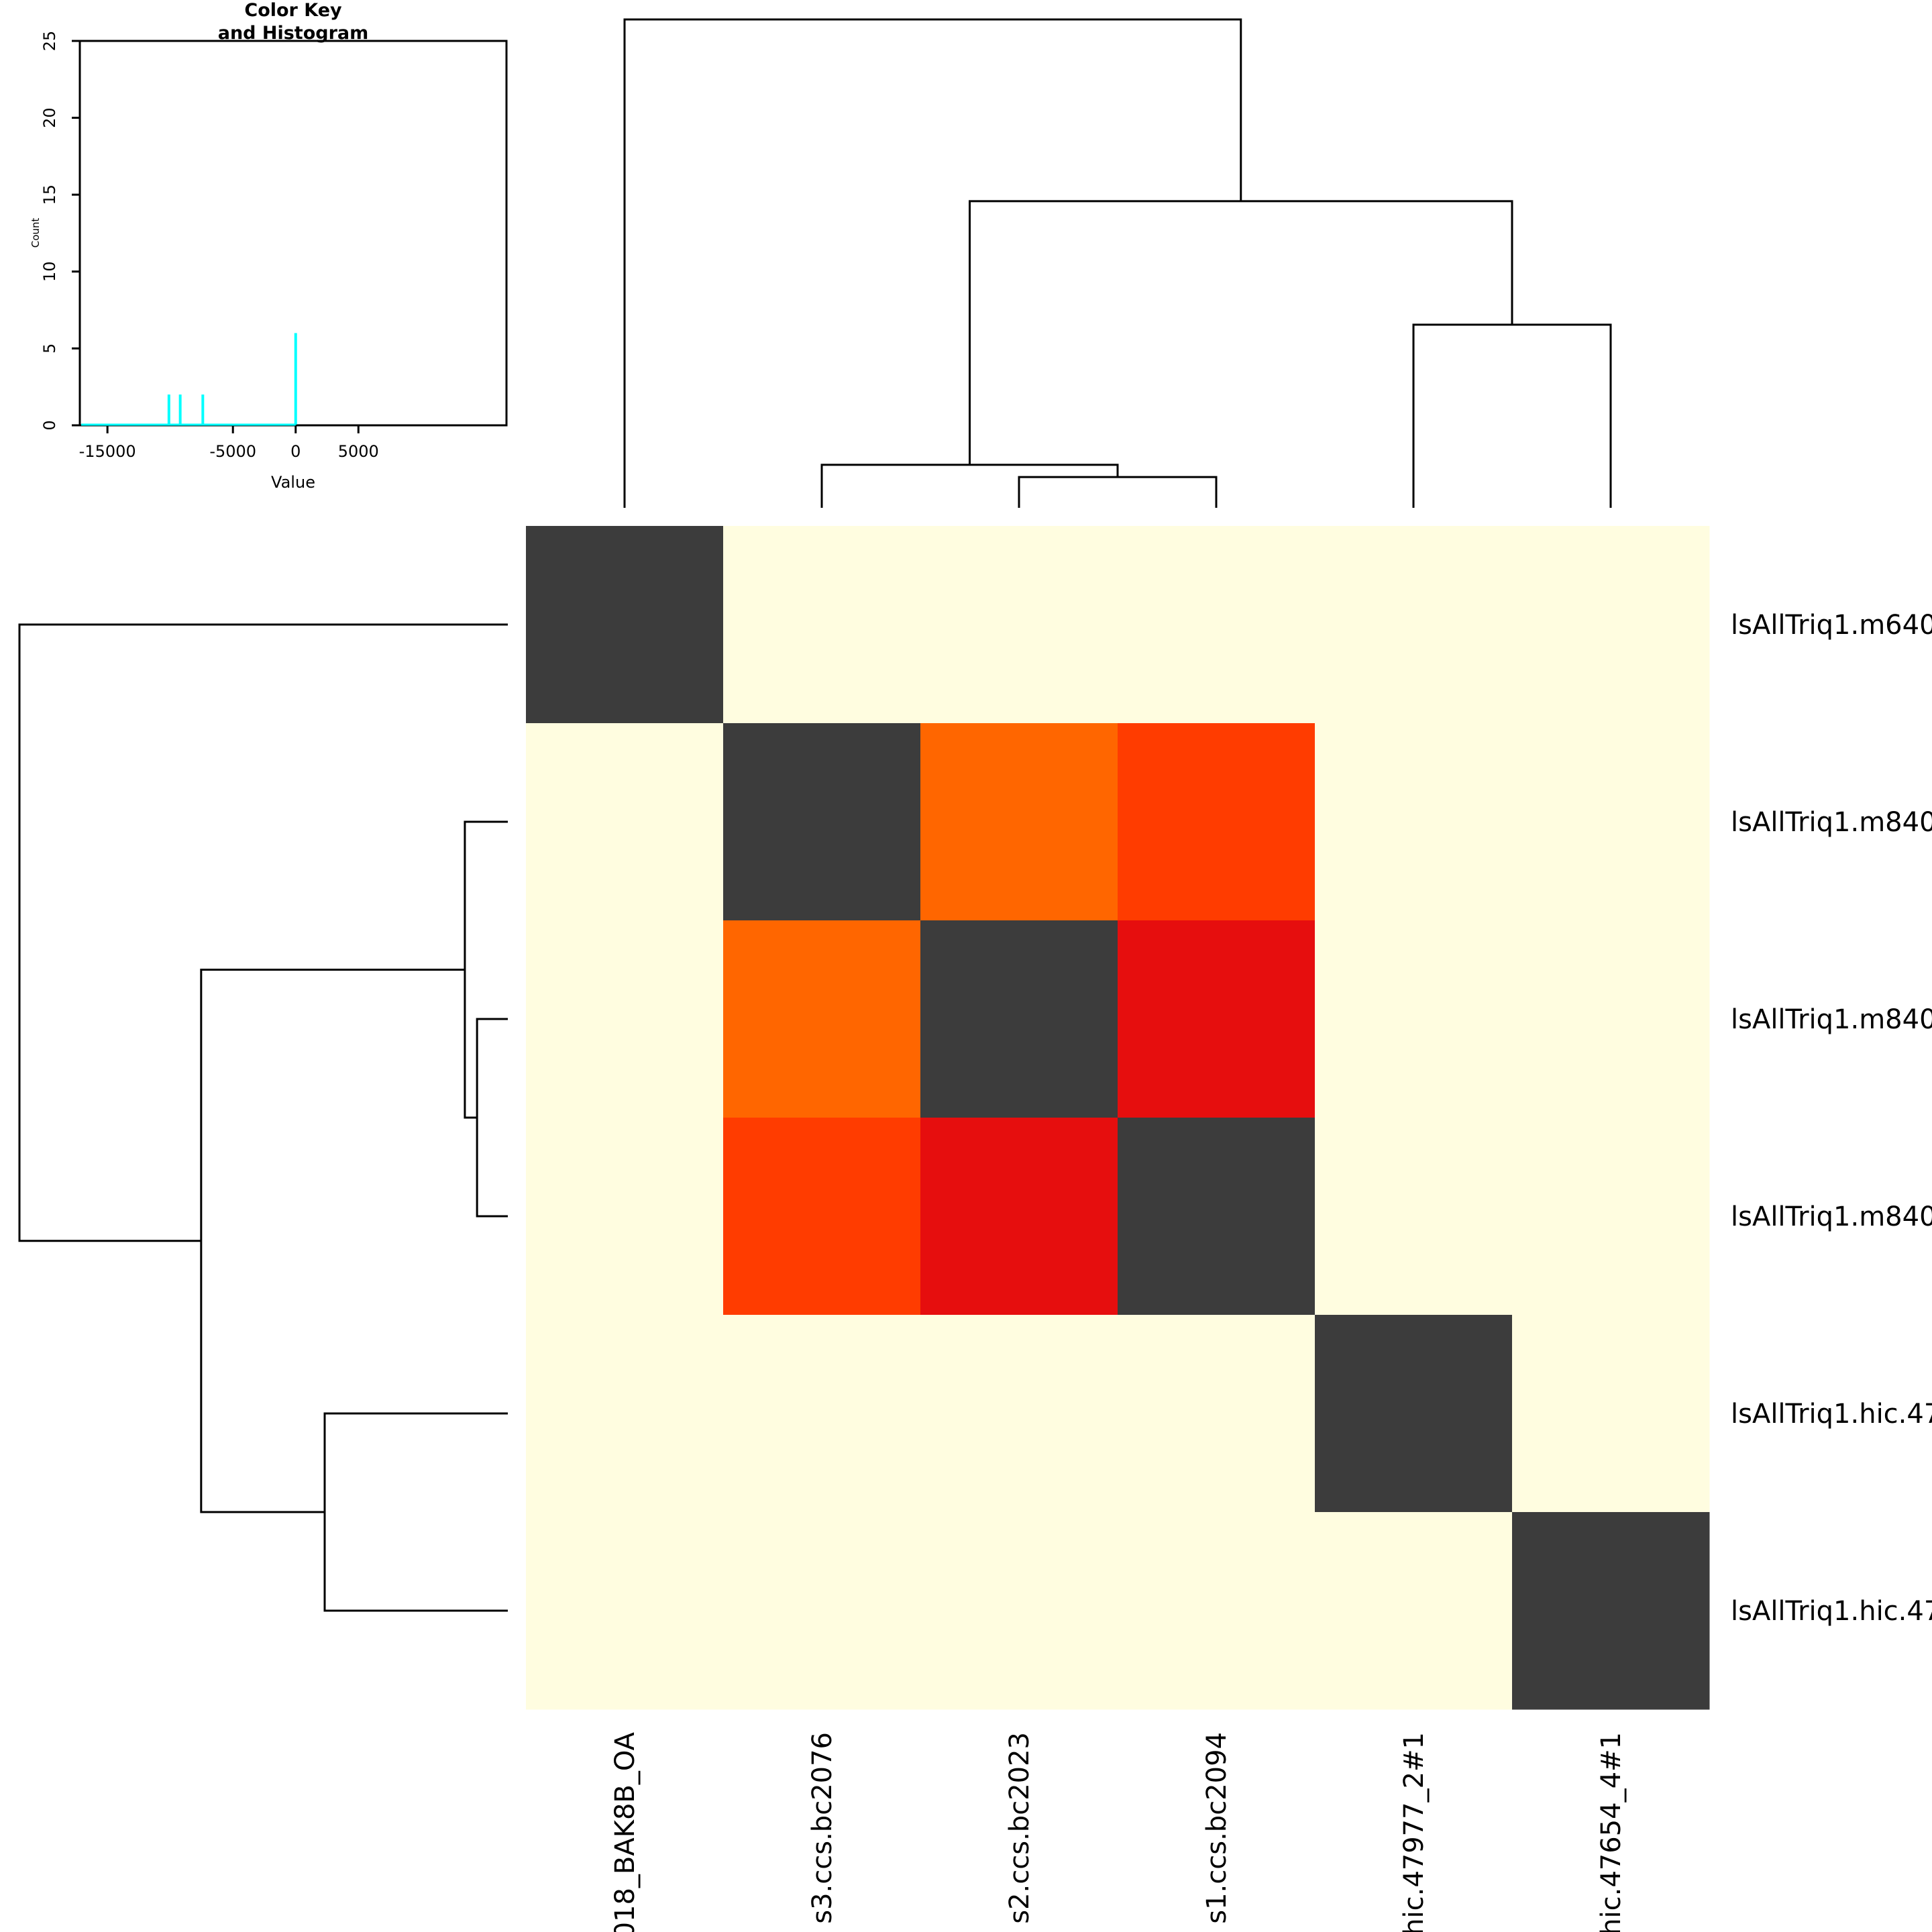 Image resolution: width=1932 pixels, height=1932 pixels. Describe the element at coordinates (107, 451) in the screenshot. I see `key-x-tick-label: -15000` at that location.